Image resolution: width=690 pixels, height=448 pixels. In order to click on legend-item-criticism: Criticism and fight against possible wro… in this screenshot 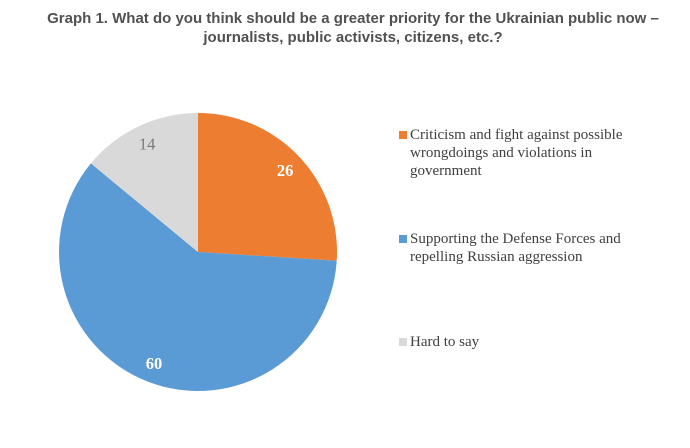, I will do `click(533, 153)`.